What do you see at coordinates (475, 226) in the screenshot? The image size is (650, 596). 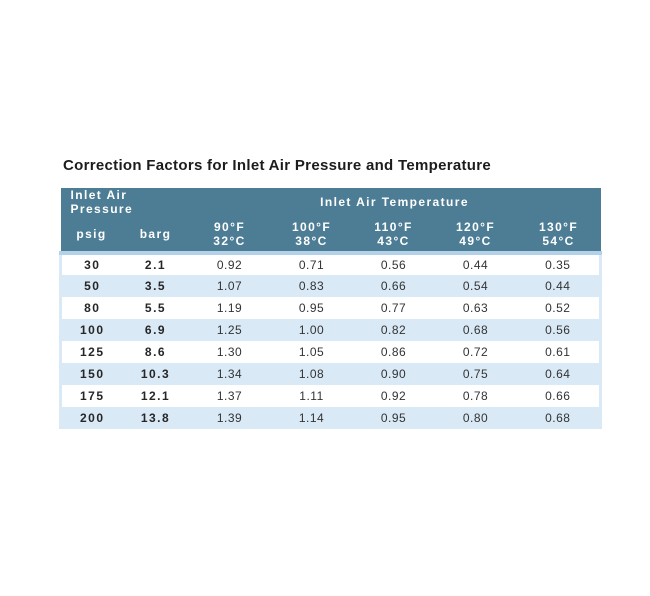 I see `column-label-fahrenheit: 120°F` at bounding box center [475, 226].